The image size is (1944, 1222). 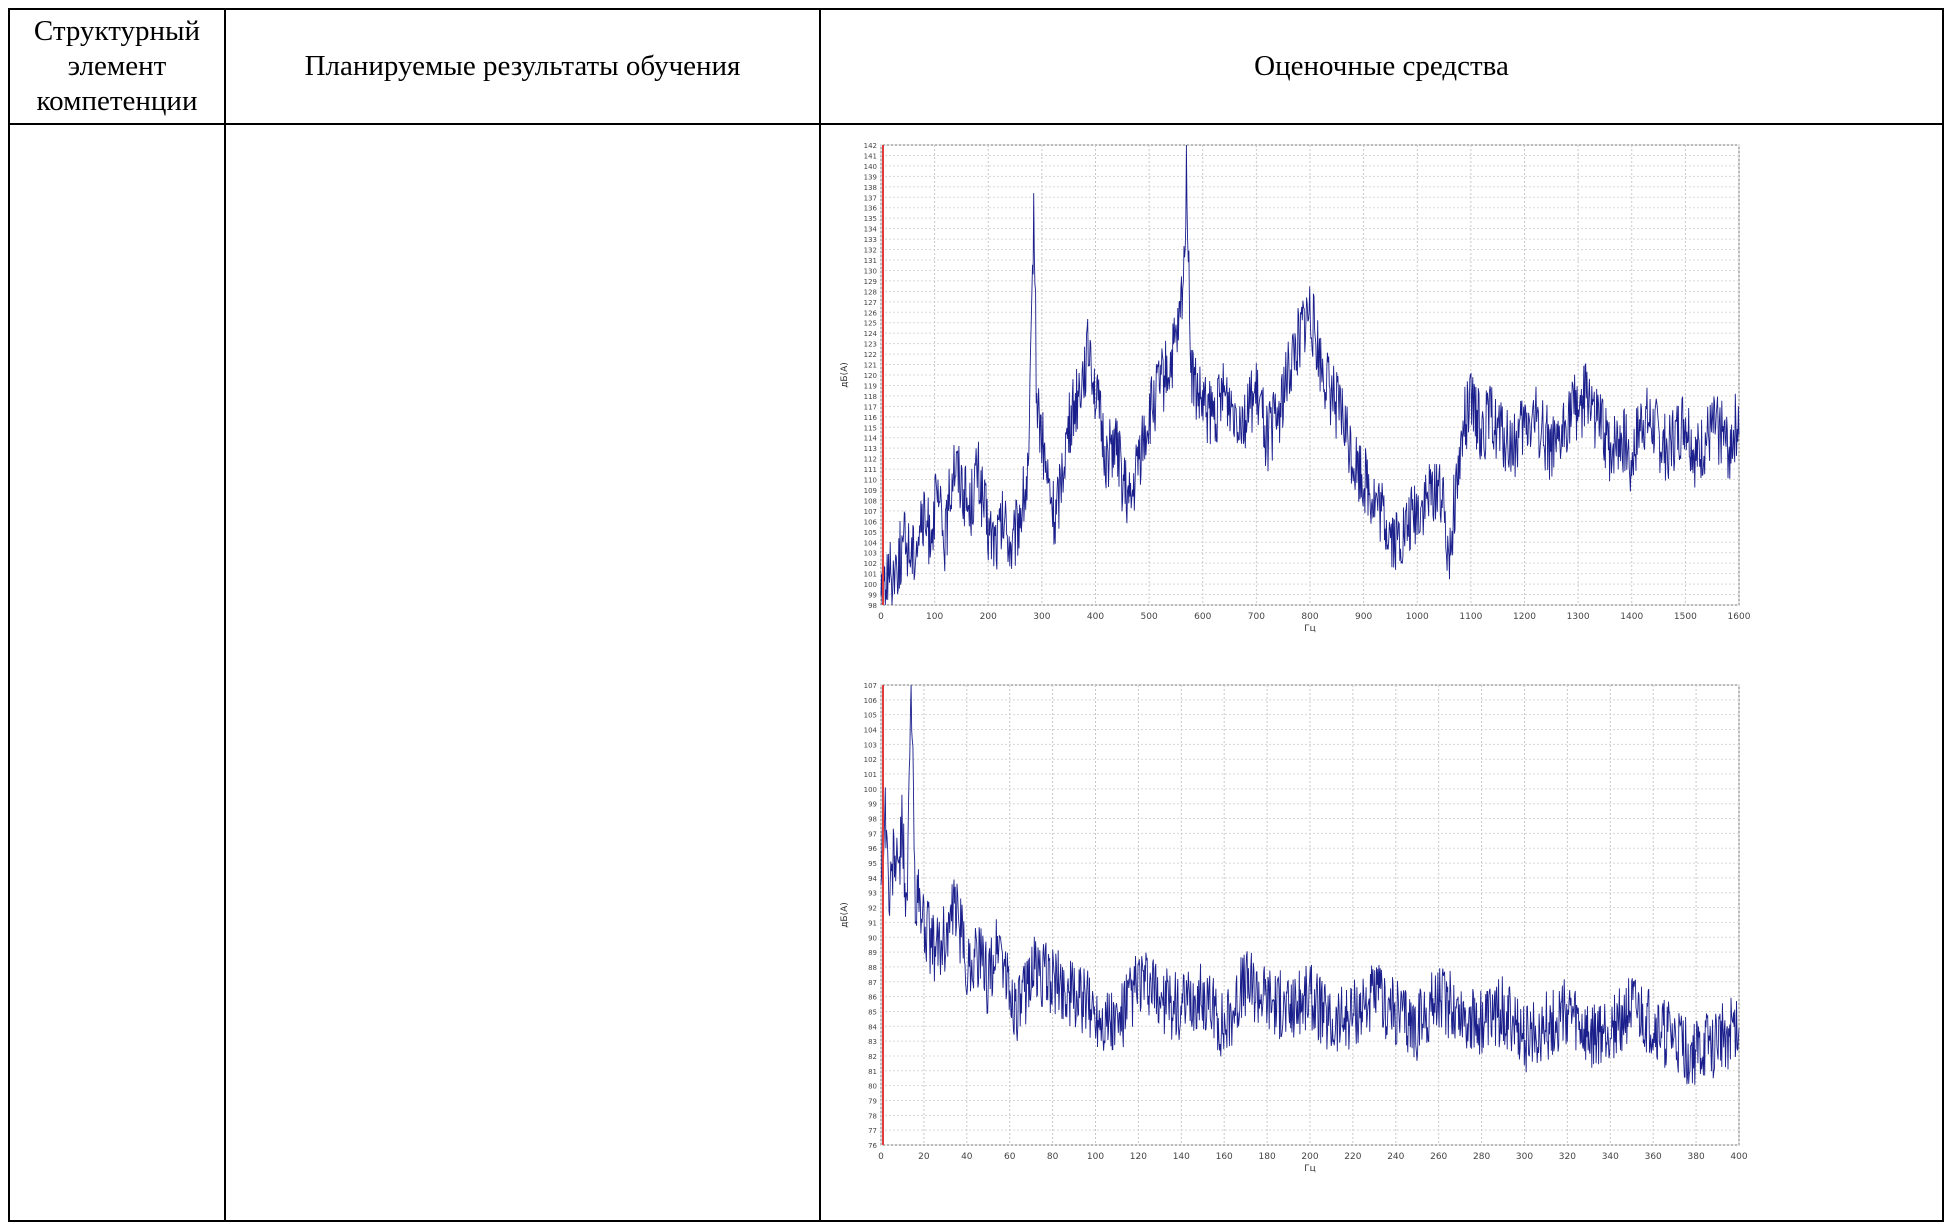 What do you see at coordinates (871, 313) in the screenshot?
I see `y-tick-label: 126` at bounding box center [871, 313].